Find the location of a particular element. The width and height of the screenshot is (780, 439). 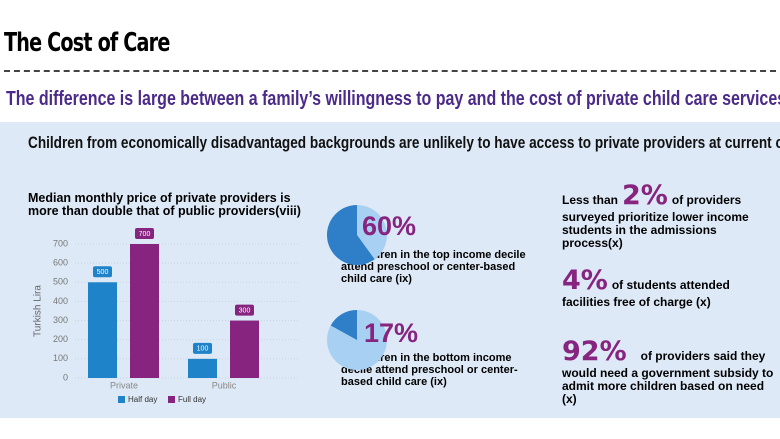

value-label: 300 is located at coordinates (245, 310).